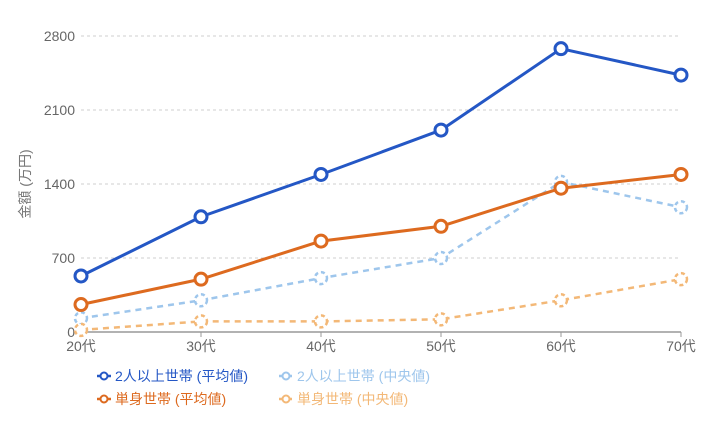 The image size is (715, 439). What do you see at coordinates (321, 346) in the screenshot?
I see `x-tick-label: 40代` at bounding box center [321, 346].